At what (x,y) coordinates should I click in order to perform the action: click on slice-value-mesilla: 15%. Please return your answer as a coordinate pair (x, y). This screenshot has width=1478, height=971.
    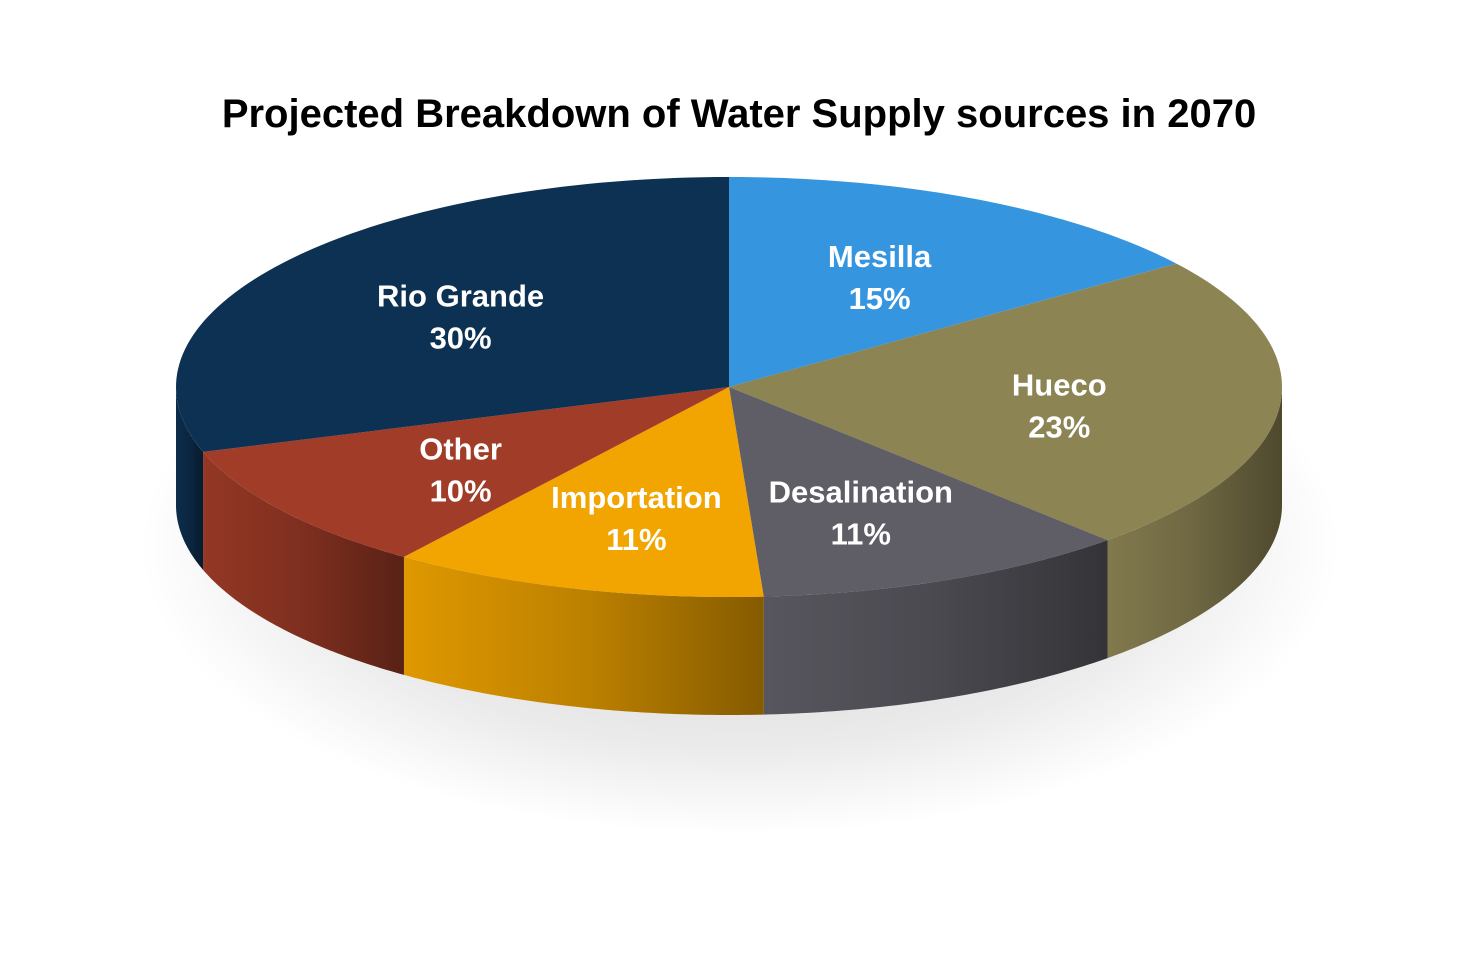
    Looking at the image, I should click on (880, 298).